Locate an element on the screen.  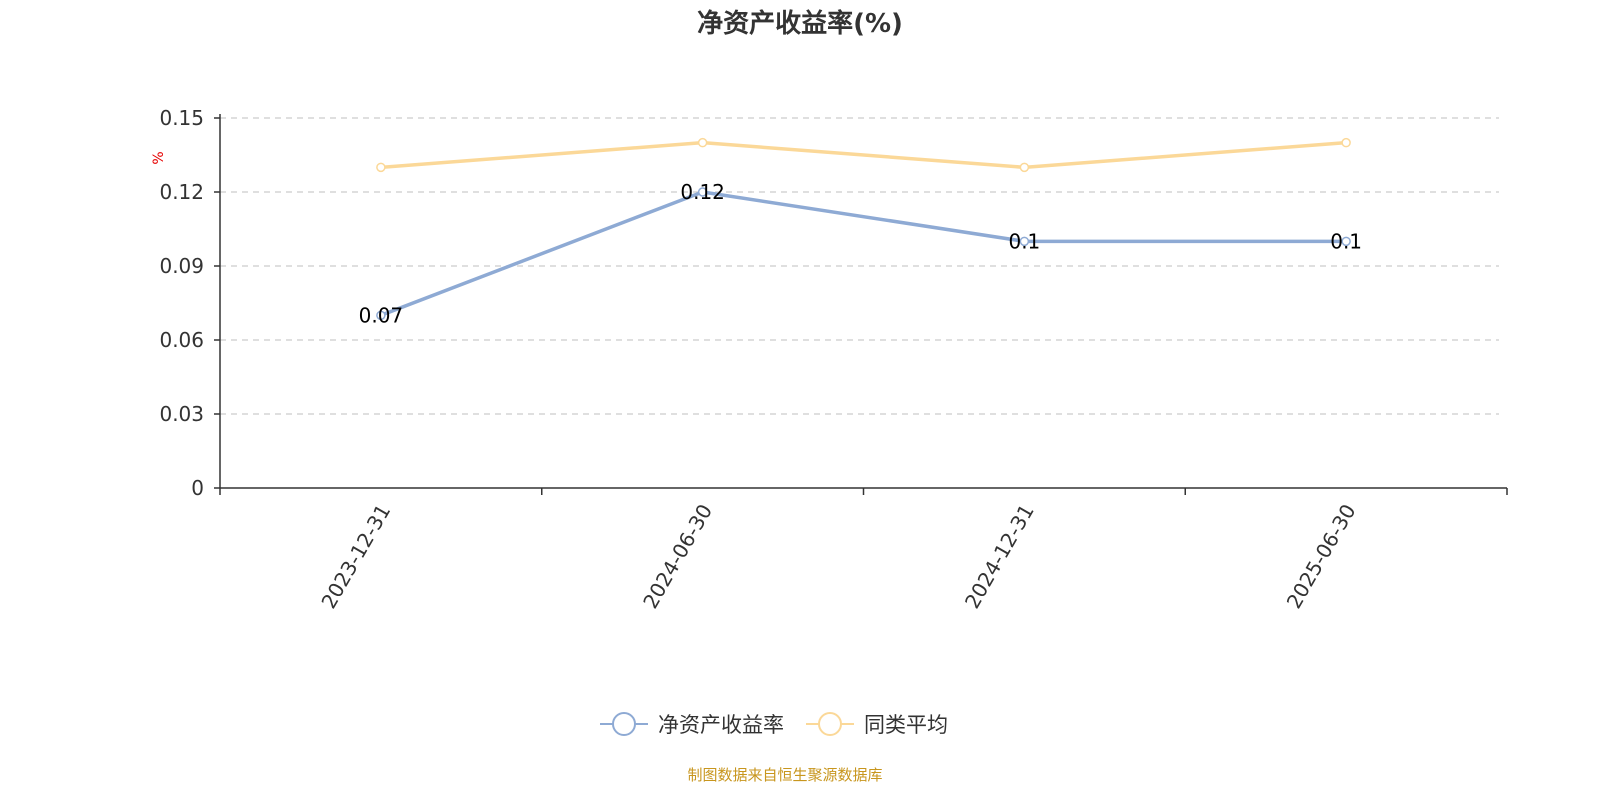
legend-item: 同类平均 is located at coordinates (877, 724).